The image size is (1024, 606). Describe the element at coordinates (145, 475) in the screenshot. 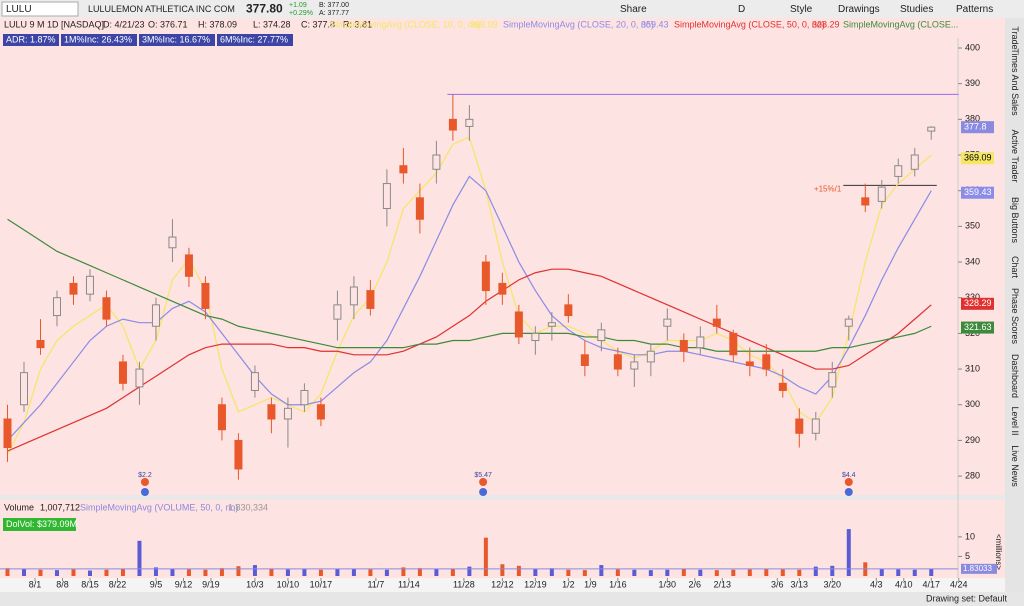

I see `earnings-label: $2.2` at that location.